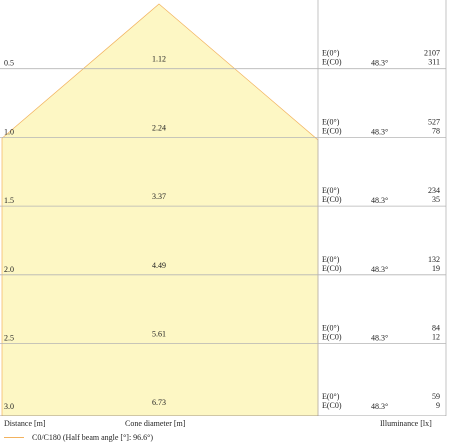 This screenshot has width=450, height=445. Describe the element at coordinates (436, 328) in the screenshot. I see `e0-illuminance-value: 84` at that location.